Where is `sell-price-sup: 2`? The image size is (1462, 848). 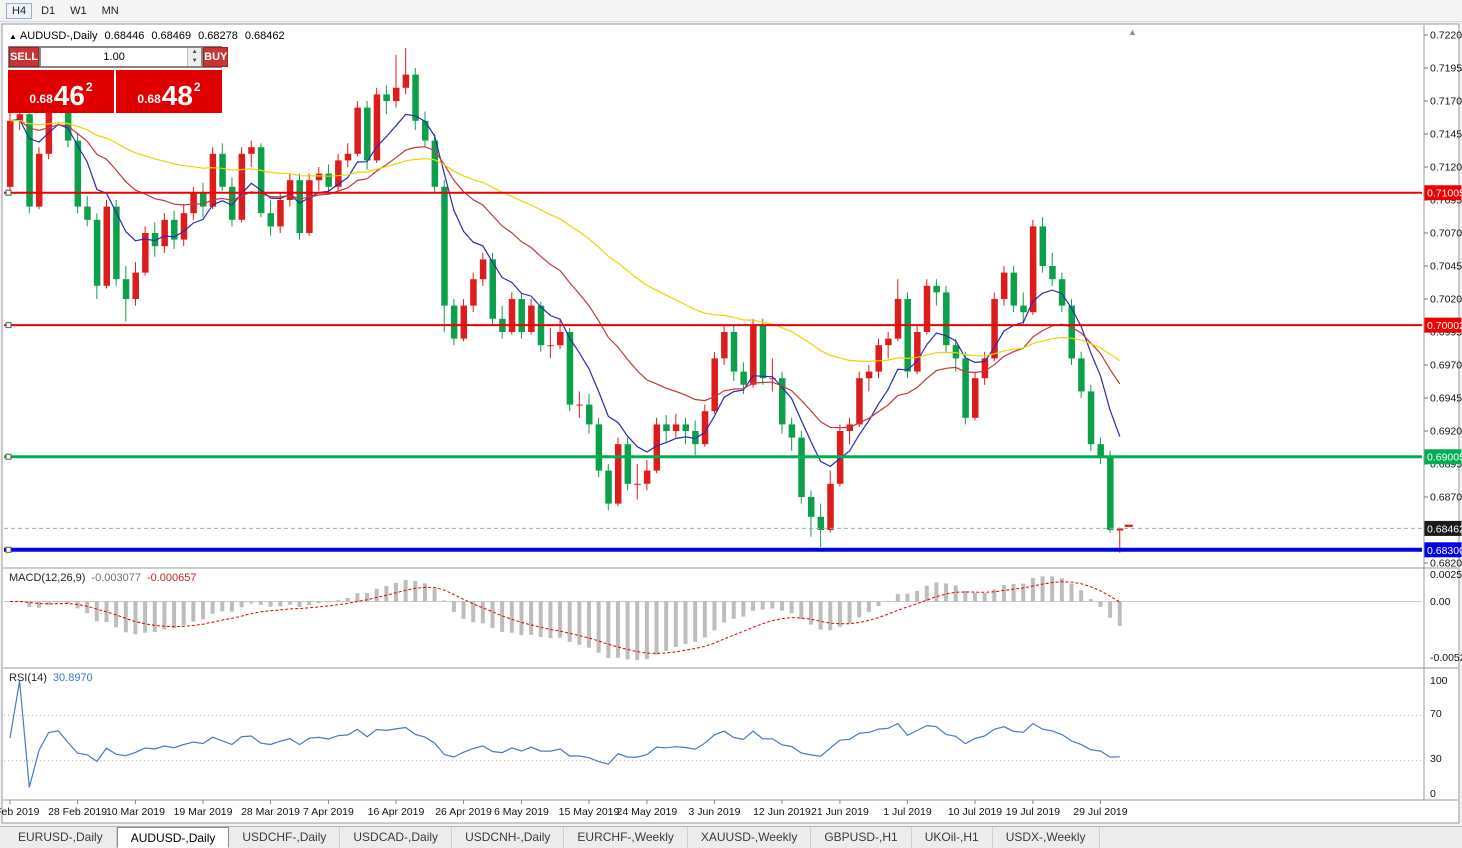 sell-price-sup: 2 is located at coordinates (89, 87).